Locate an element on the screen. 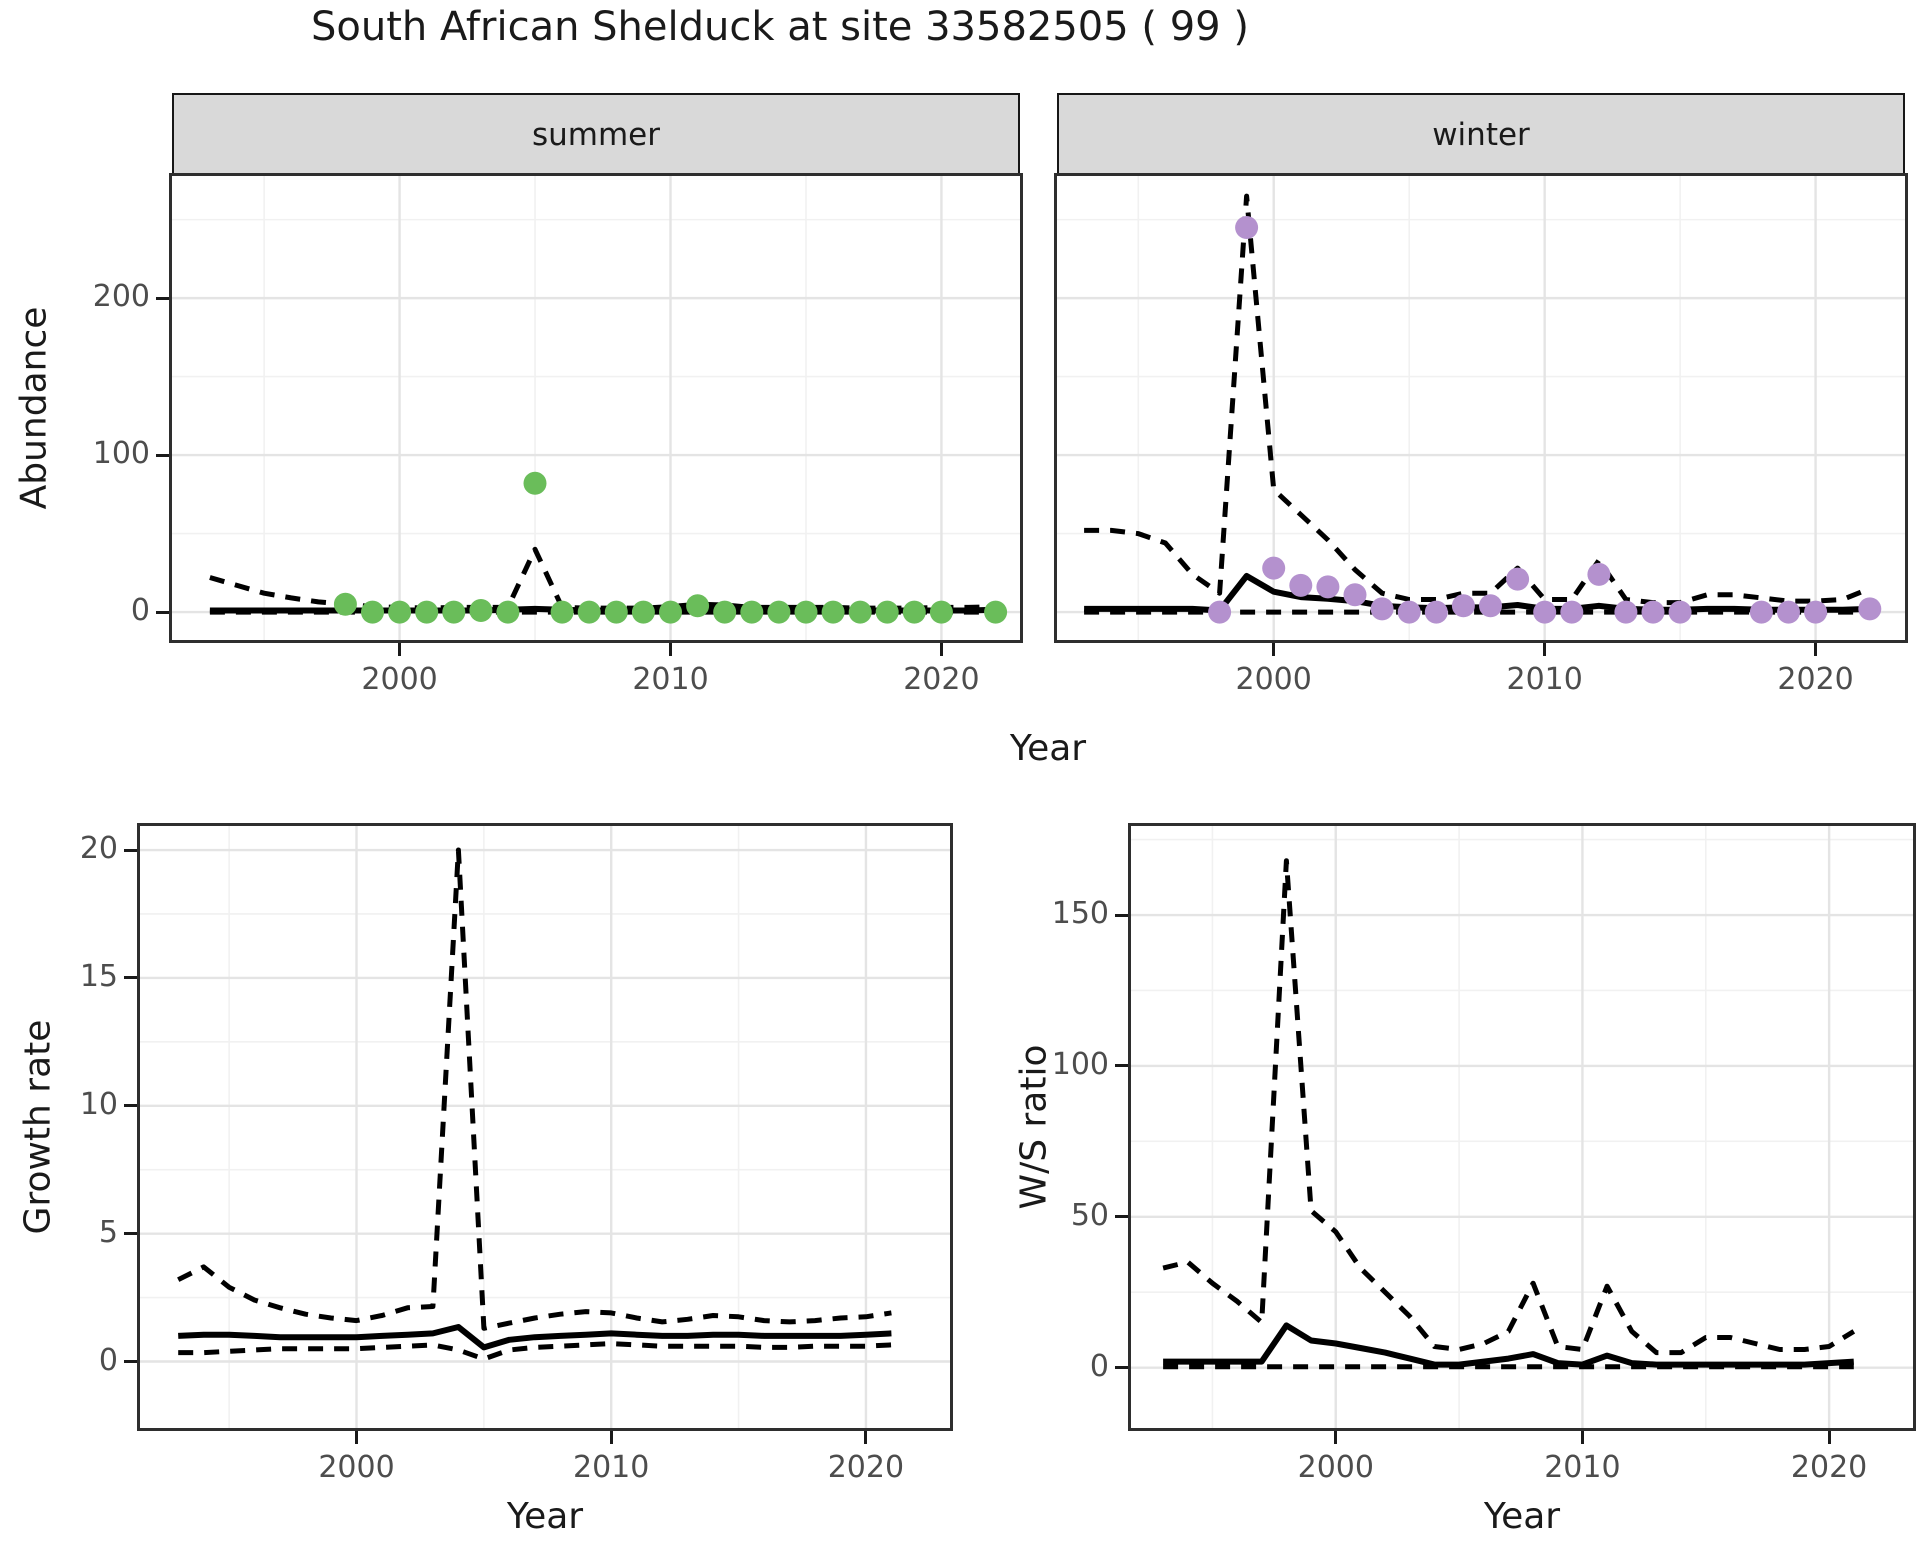 Image resolution: width=1920 pixels, height=1560 pixels. y-tick-label: 50 is located at coordinates (1089, 1215).